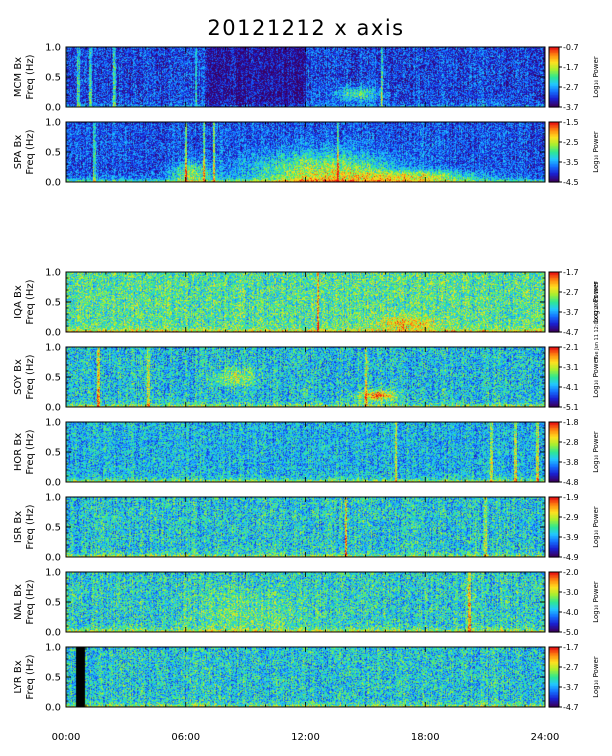 This screenshot has width=612, height=756. Describe the element at coordinates (571, 312) in the screenshot. I see `colorbar-tick-label: -3.7` at that location.